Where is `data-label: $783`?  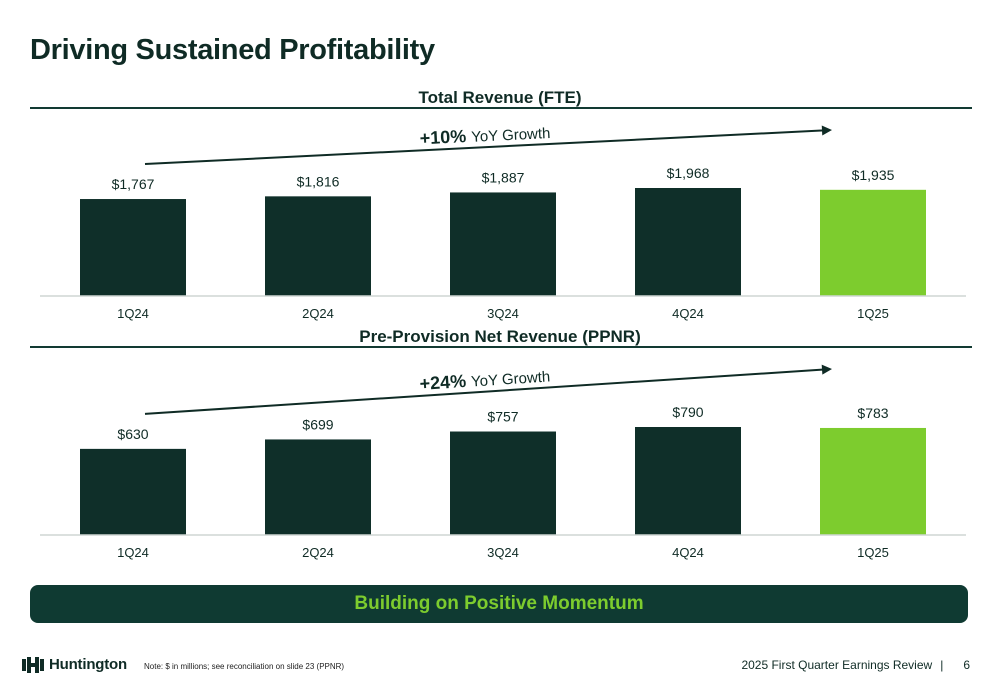
data-label: $783 is located at coordinates (872, 413).